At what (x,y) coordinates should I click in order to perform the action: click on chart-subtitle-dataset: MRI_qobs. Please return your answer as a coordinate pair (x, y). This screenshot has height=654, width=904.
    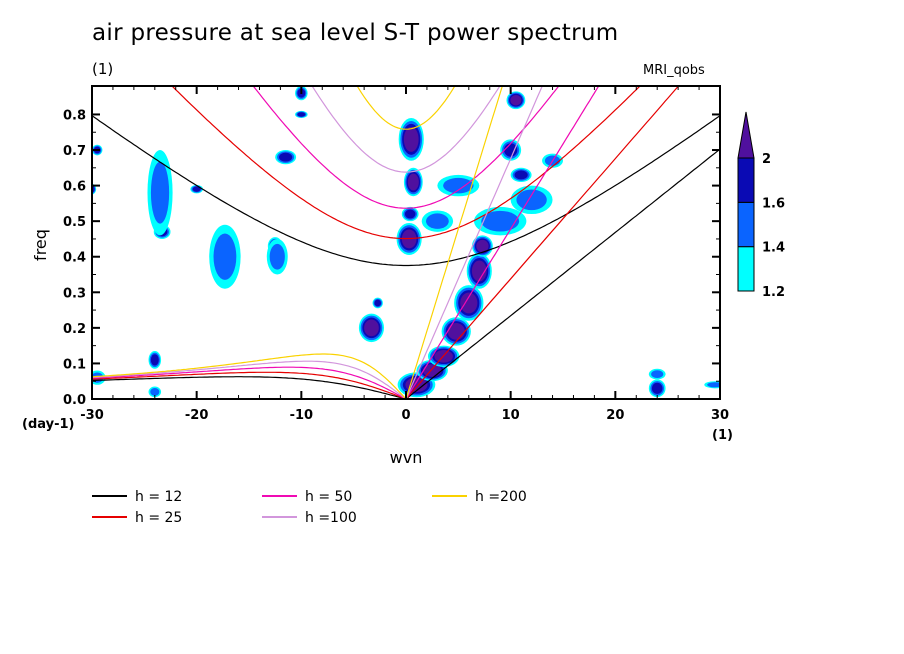
    Looking at the image, I should click on (674, 70).